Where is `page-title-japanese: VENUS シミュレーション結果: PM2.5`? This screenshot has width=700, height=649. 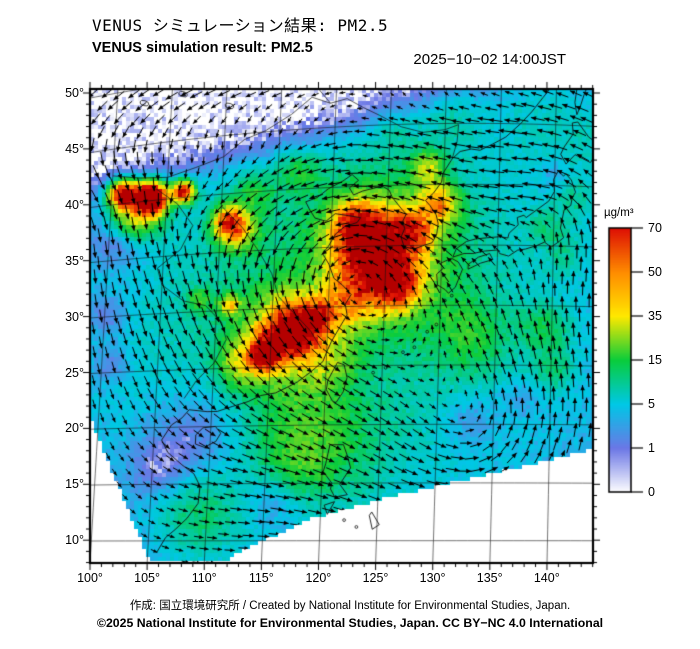
page-title-japanese: VENUS シミュレーション結果: PM2.5 is located at coordinates (240, 25).